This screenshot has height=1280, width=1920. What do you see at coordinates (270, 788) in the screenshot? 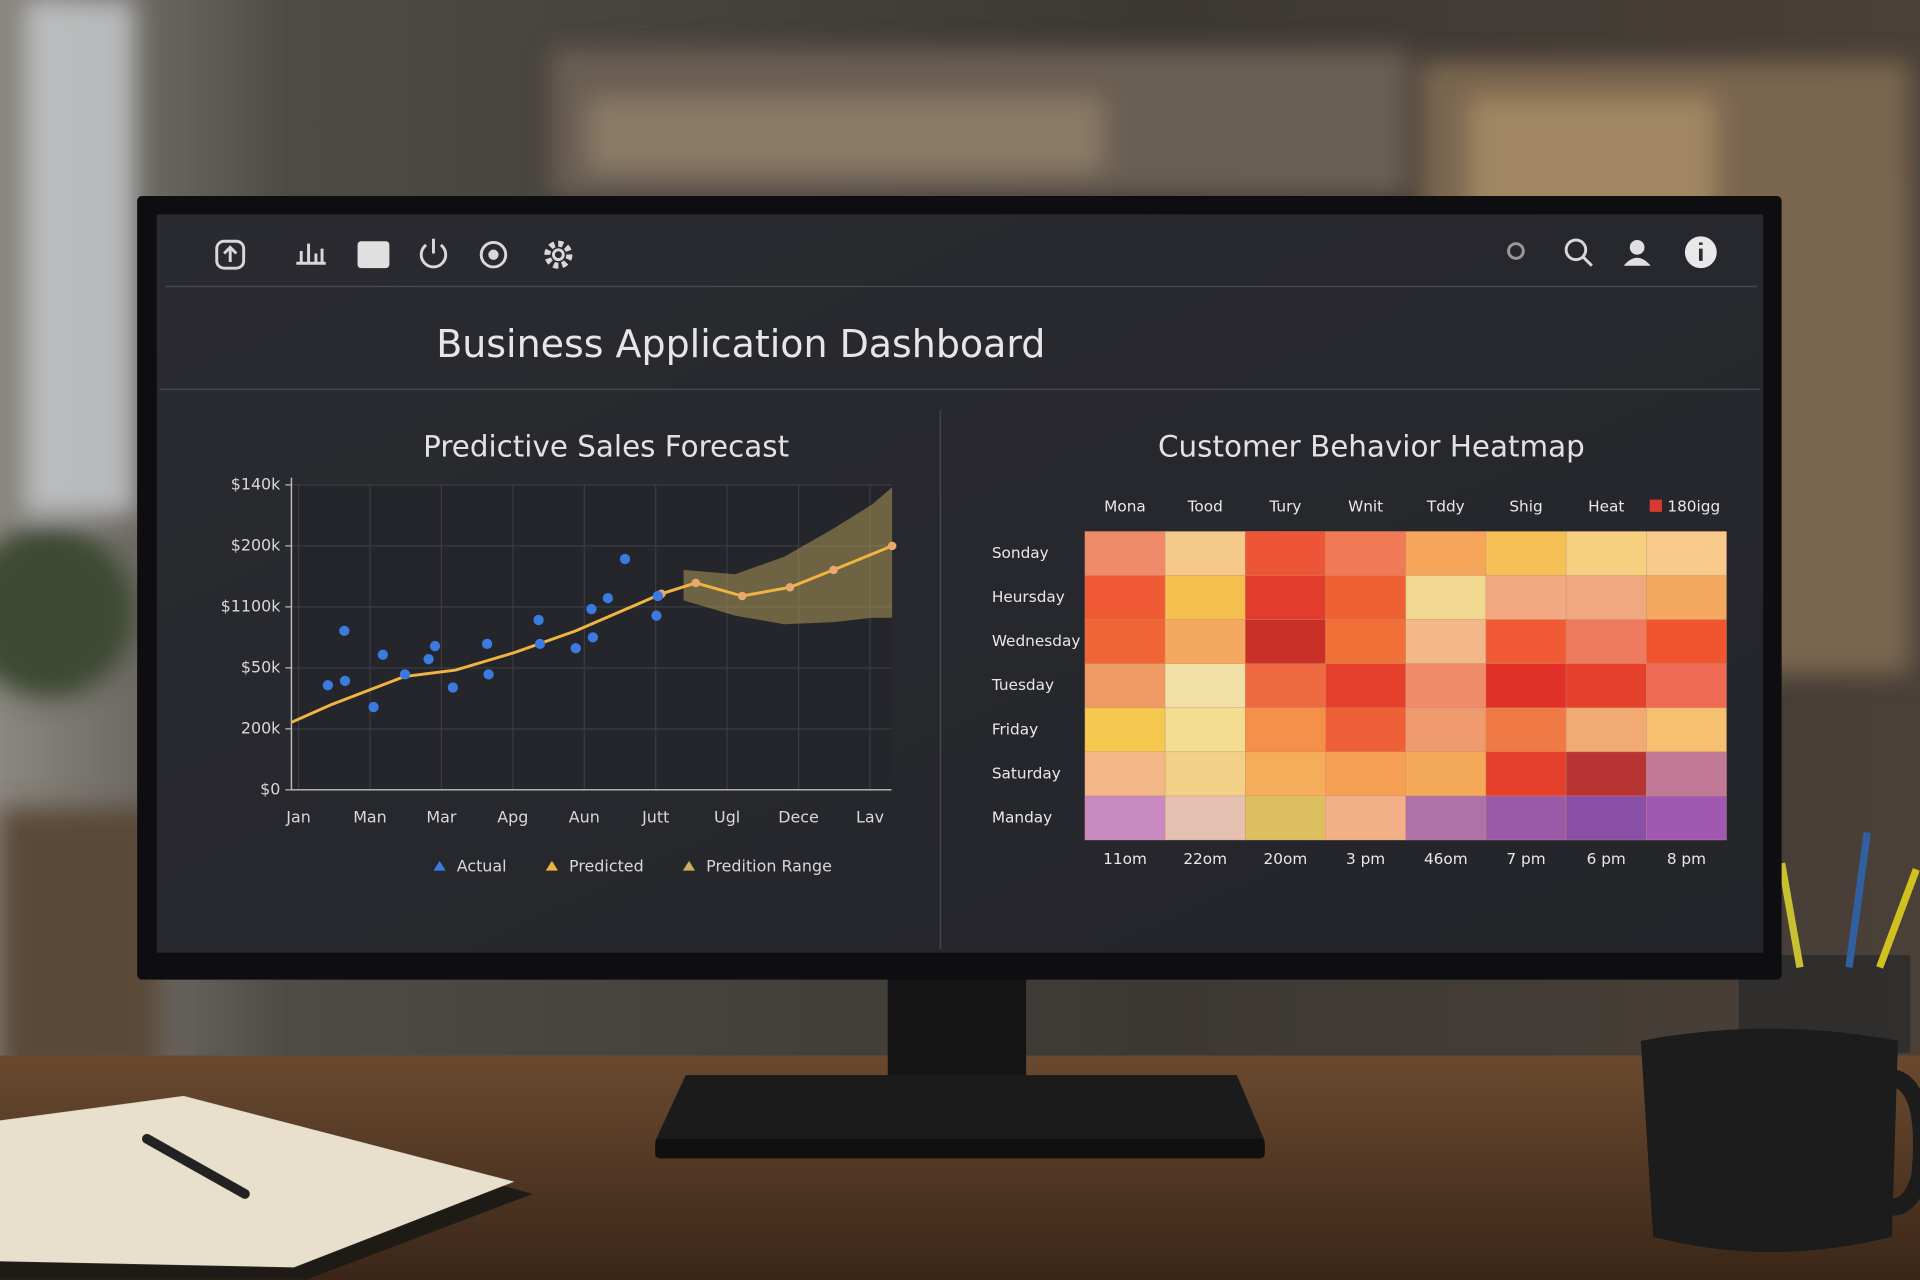
I see `y-tick-label: $0` at bounding box center [270, 788].